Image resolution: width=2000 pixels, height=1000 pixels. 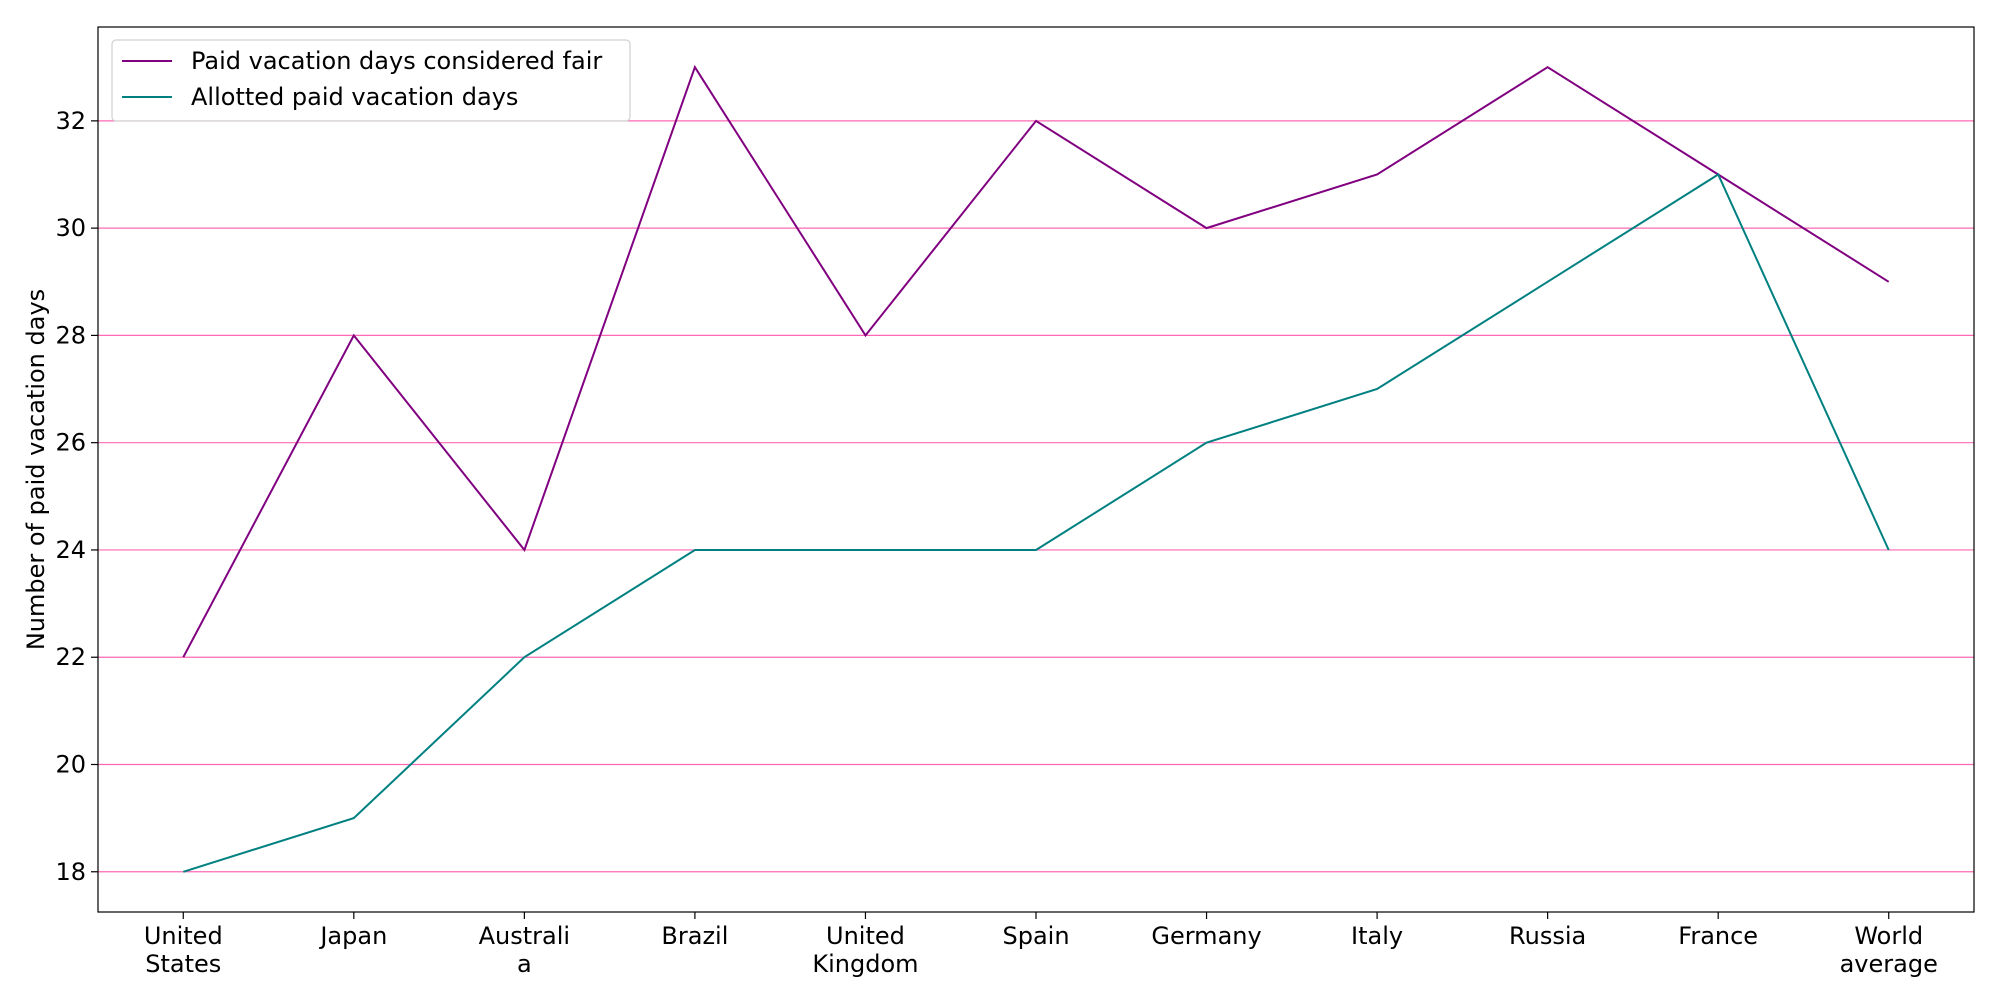 I want to click on x-tick-label: Russia, so click(x=1547, y=936).